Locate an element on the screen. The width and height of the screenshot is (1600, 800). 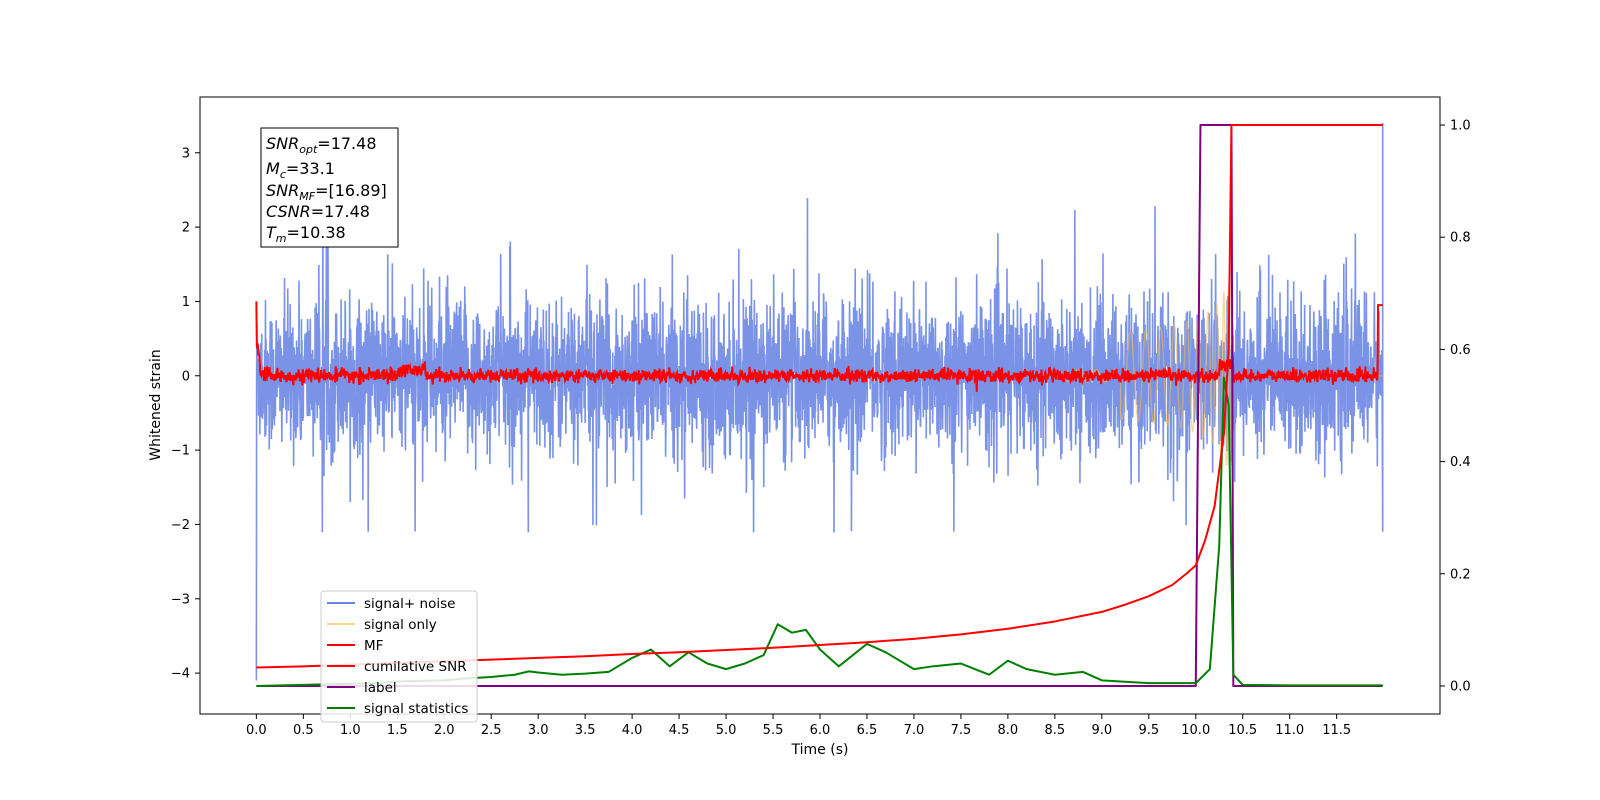
x-tick-label: 6.5 is located at coordinates (867, 730).